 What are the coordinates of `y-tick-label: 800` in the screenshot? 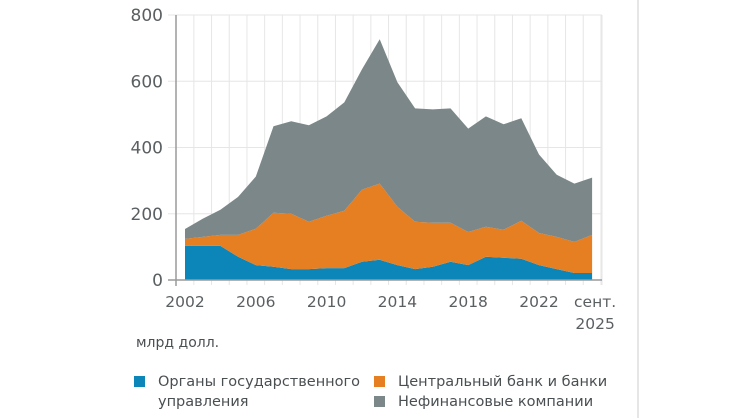 It's located at (147, 16).